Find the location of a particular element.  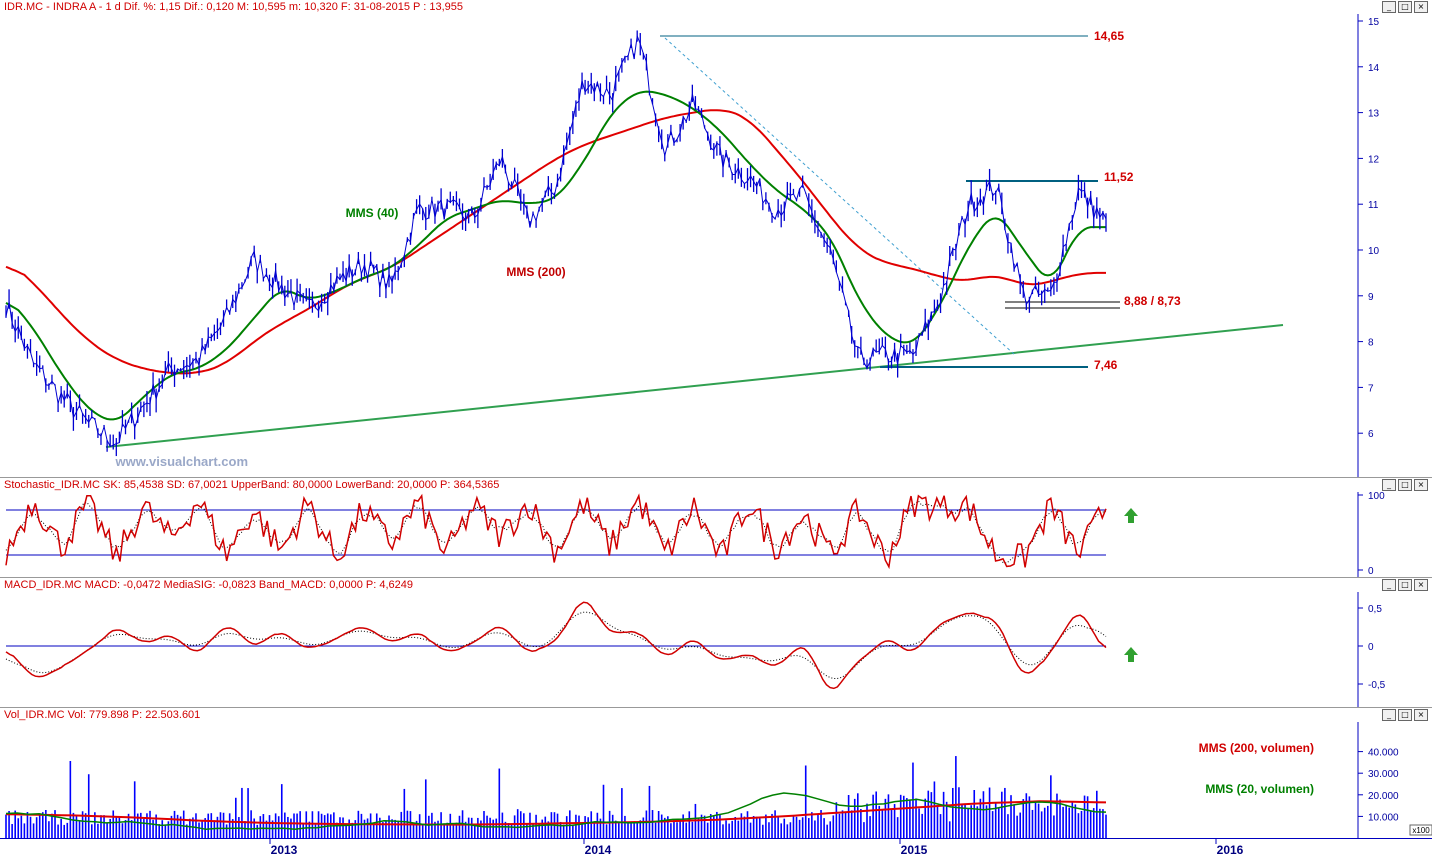

x-axis-label: 2014 is located at coordinates (598, 850).